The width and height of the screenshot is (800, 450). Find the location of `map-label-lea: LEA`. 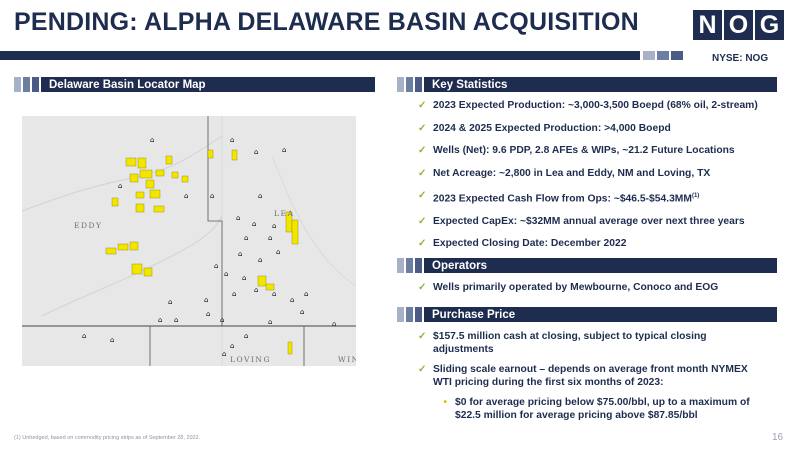

map-label-lea: LEA is located at coordinates (284, 213).